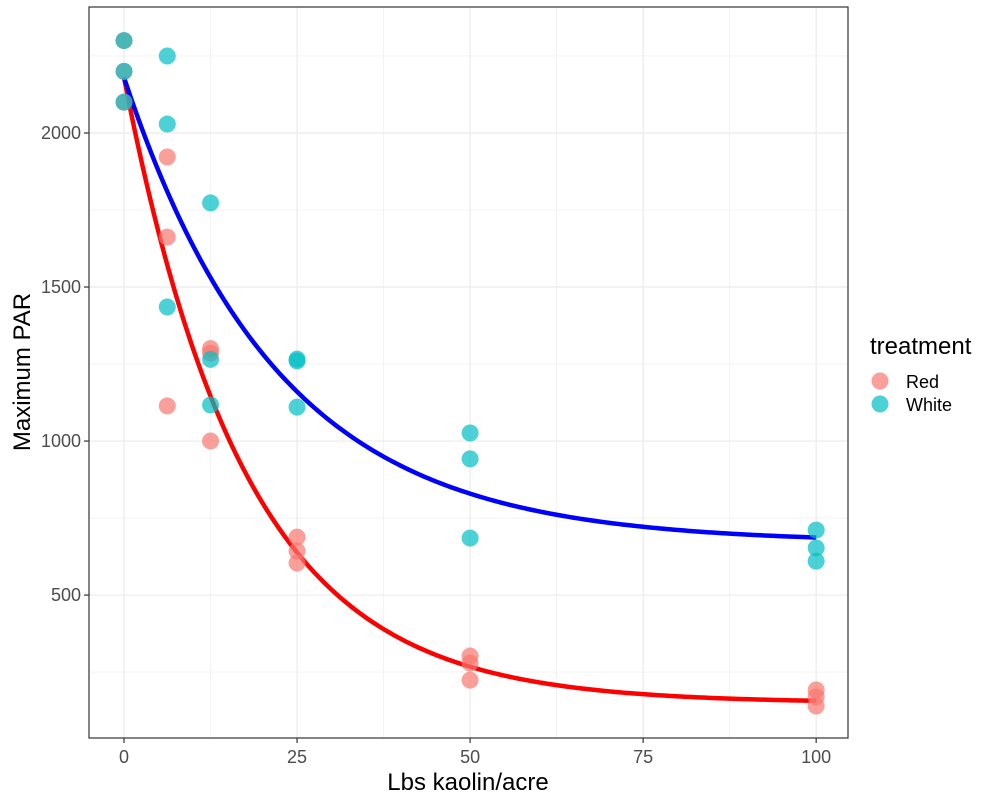 This screenshot has width=1000, height=800. I want to click on x-tick-label: 25, so click(297, 757).